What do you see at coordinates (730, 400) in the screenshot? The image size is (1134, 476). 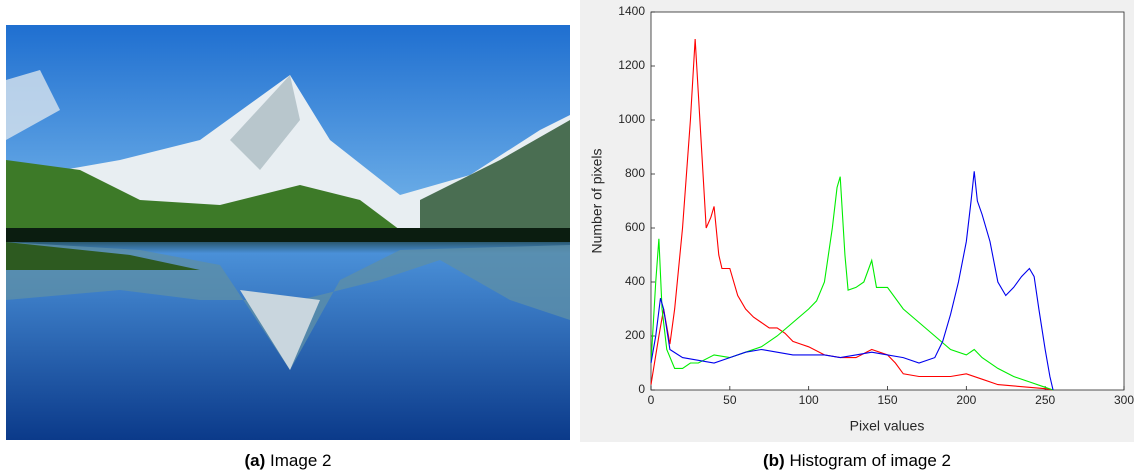 I see `x-tick-label: 50` at bounding box center [730, 400].